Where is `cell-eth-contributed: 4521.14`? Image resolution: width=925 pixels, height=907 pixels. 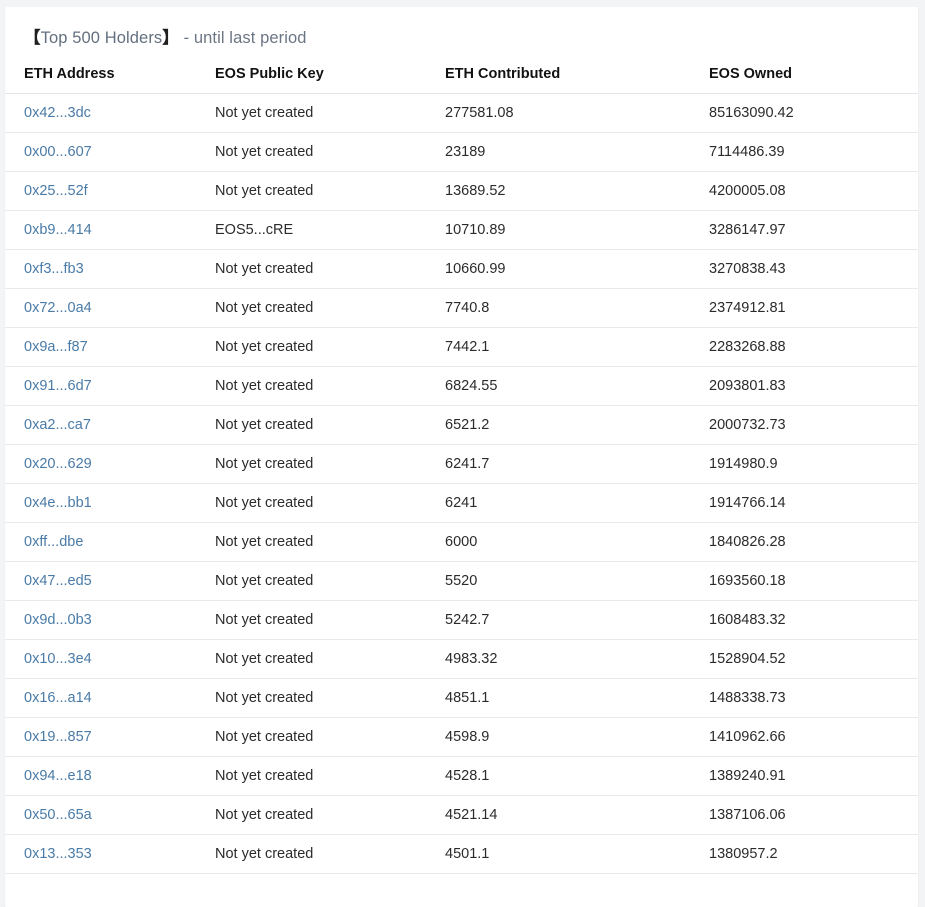
cell-eth-contributed: 4521.14 is located at coordinates (577, 815).